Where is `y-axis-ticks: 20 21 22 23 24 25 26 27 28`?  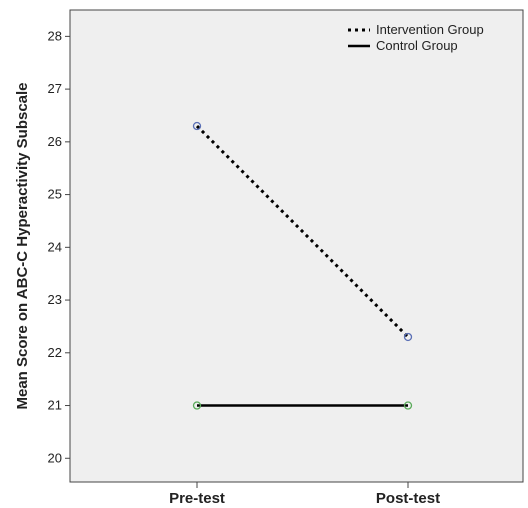
y-axis-ticks: 20 21 22 23 24 25 26 27 28 is located at coordinates (59, 246).